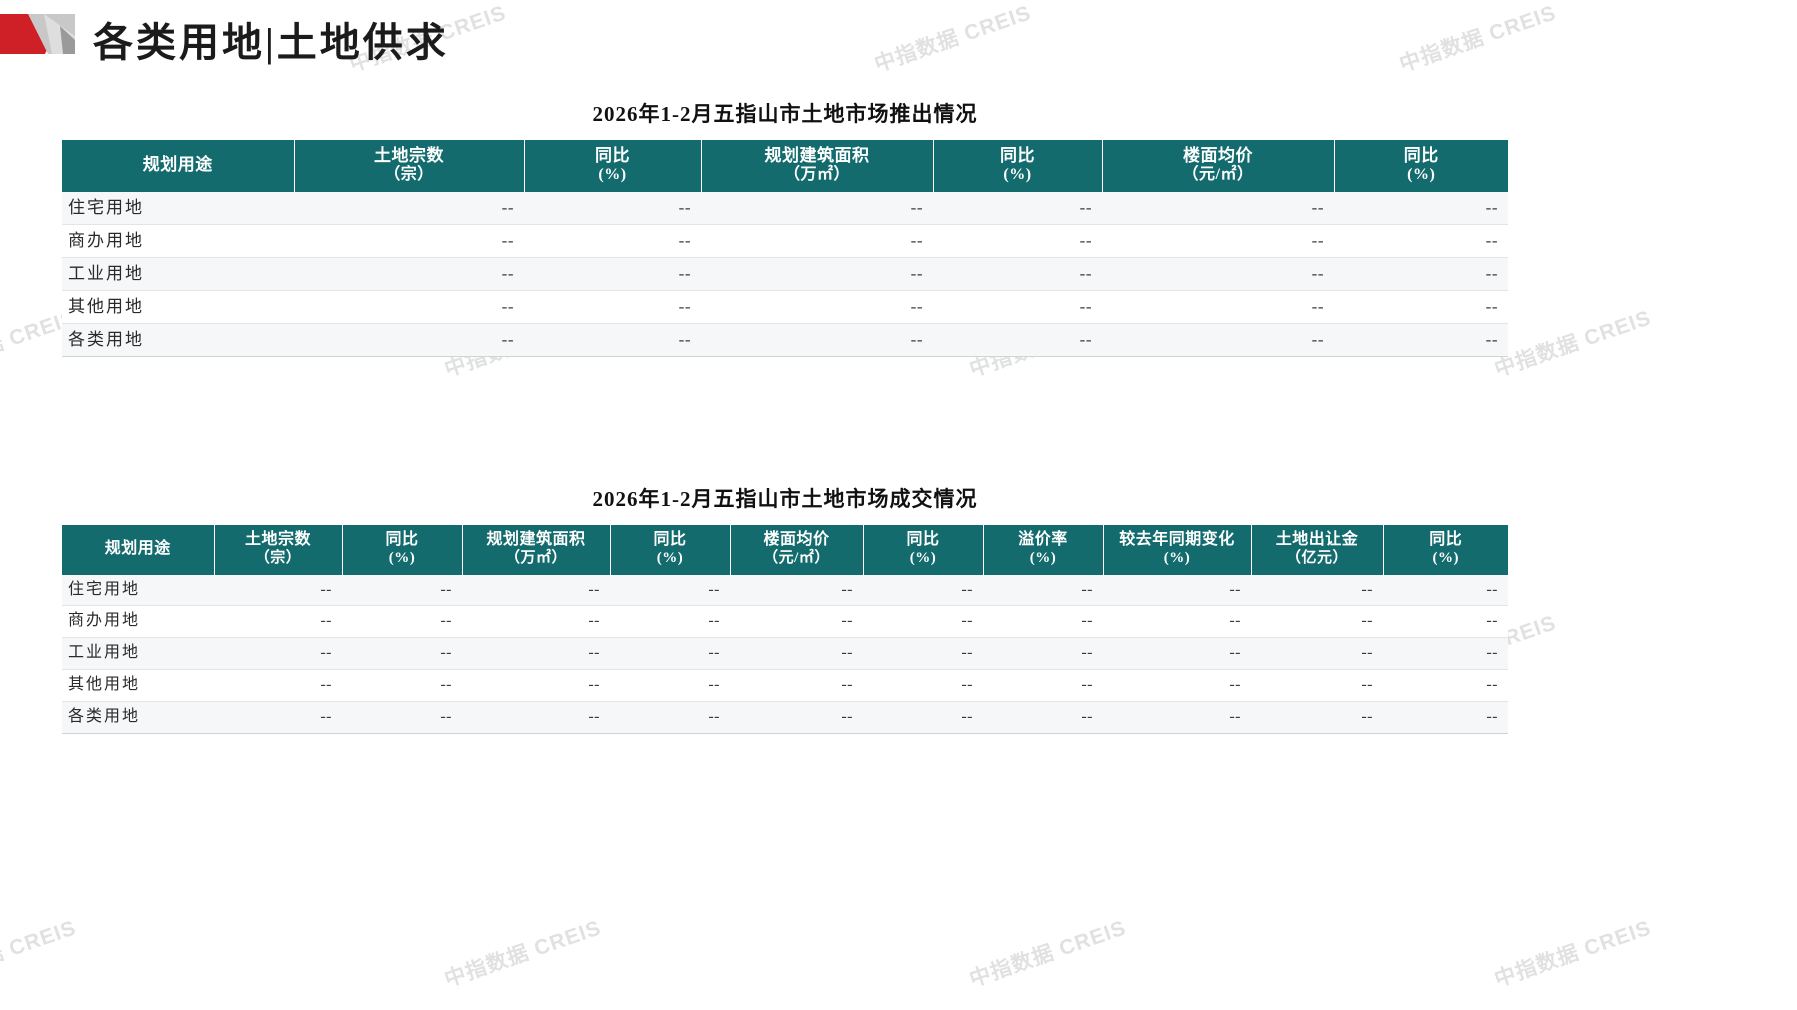 The image size is (1797, 1010). What do you see at coordinates (785, 307) in the screenshot?
I see `table-row: 其他用地 -- -- -- -- -- --` at bounding box center [785, 307].